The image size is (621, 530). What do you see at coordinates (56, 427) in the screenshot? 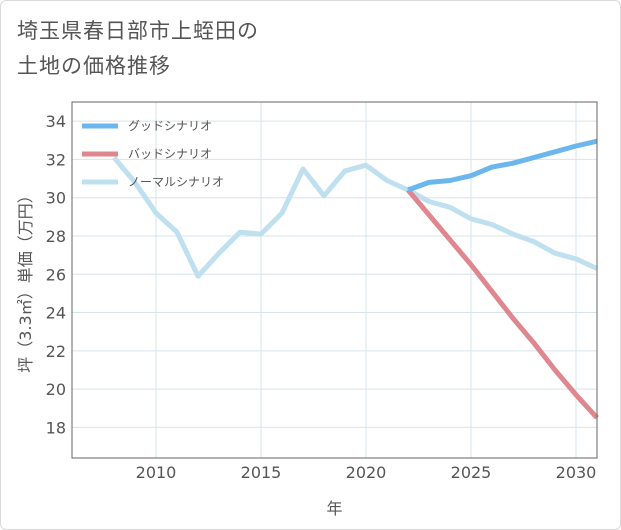
I see `y-tick-label: 18` at bounding box center [56, 427].